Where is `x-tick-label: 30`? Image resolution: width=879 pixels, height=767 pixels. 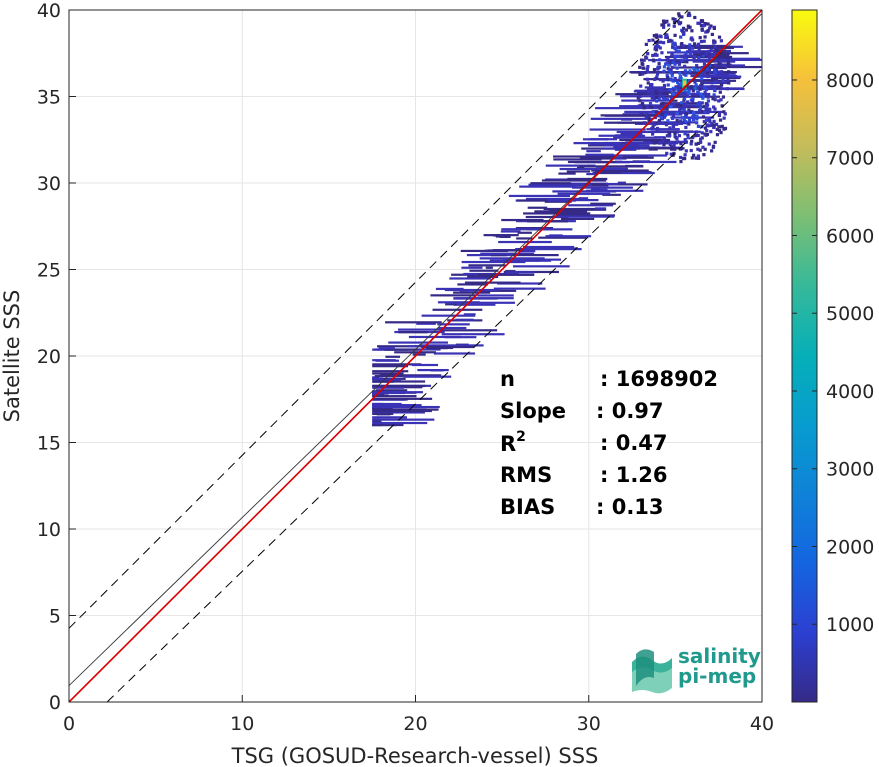 x-tick-label: 30 is located at coordinates (589, 724).